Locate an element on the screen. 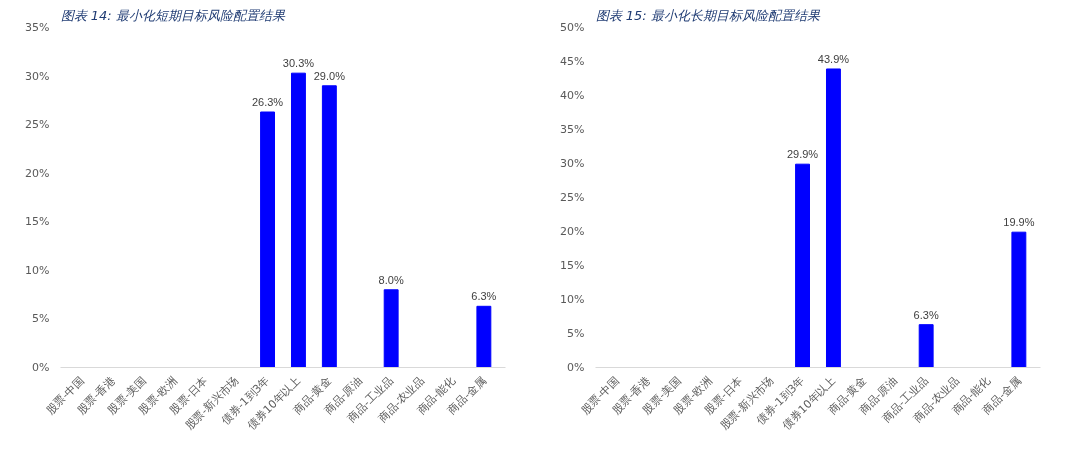  data-label: 19.9% is located at coordinates (1019, 222).